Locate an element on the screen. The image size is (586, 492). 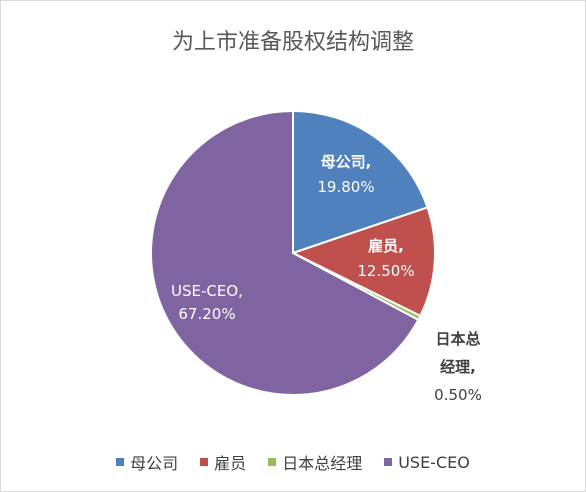
label-parent-value: 19.80% is located at coordinates (345, 187).